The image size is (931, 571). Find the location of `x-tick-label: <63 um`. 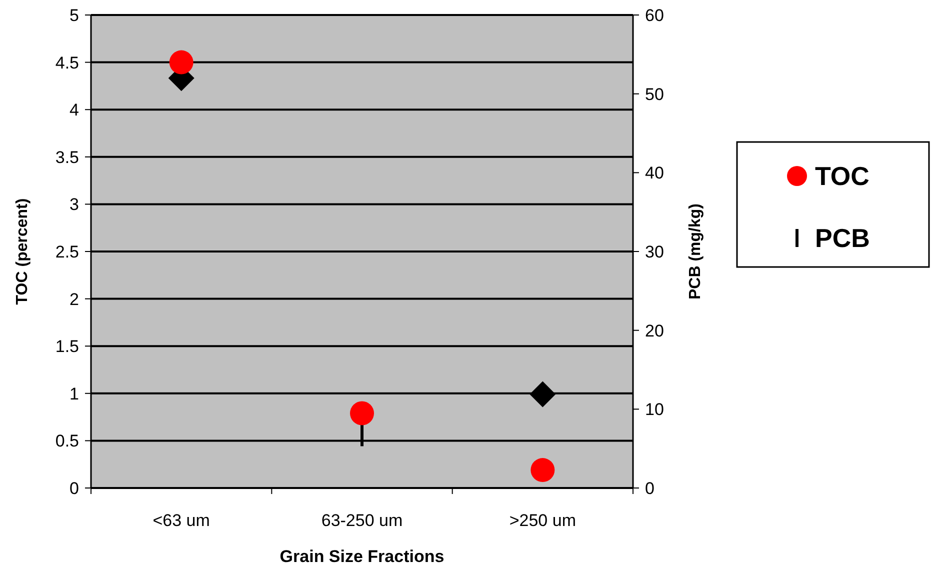

x-tick-label: <63 um is located at coordinates (181, 520).